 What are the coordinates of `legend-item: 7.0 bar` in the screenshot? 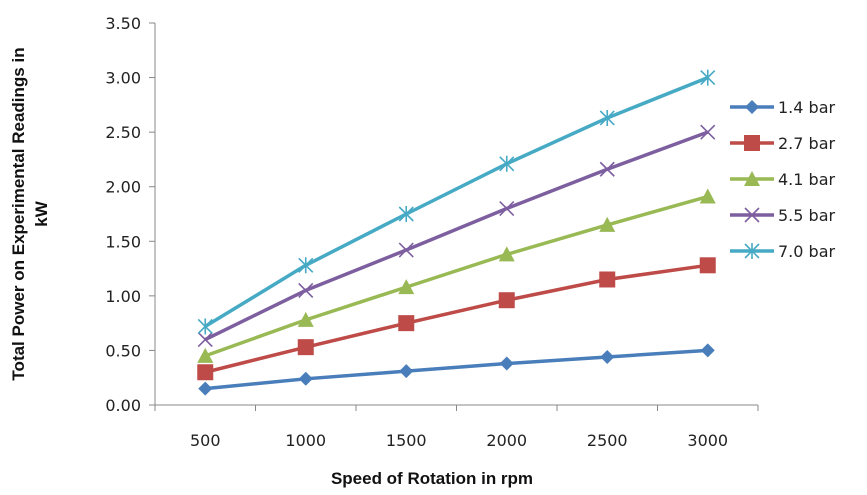 It's located at (782, 251).